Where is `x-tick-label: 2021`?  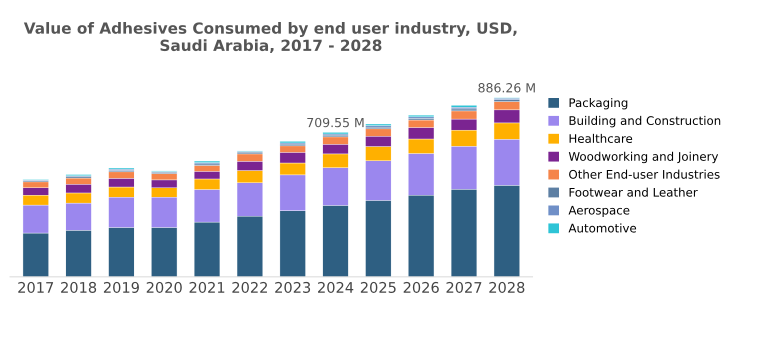 x-tick-label: 2021 is located at coordinates (207, 287).